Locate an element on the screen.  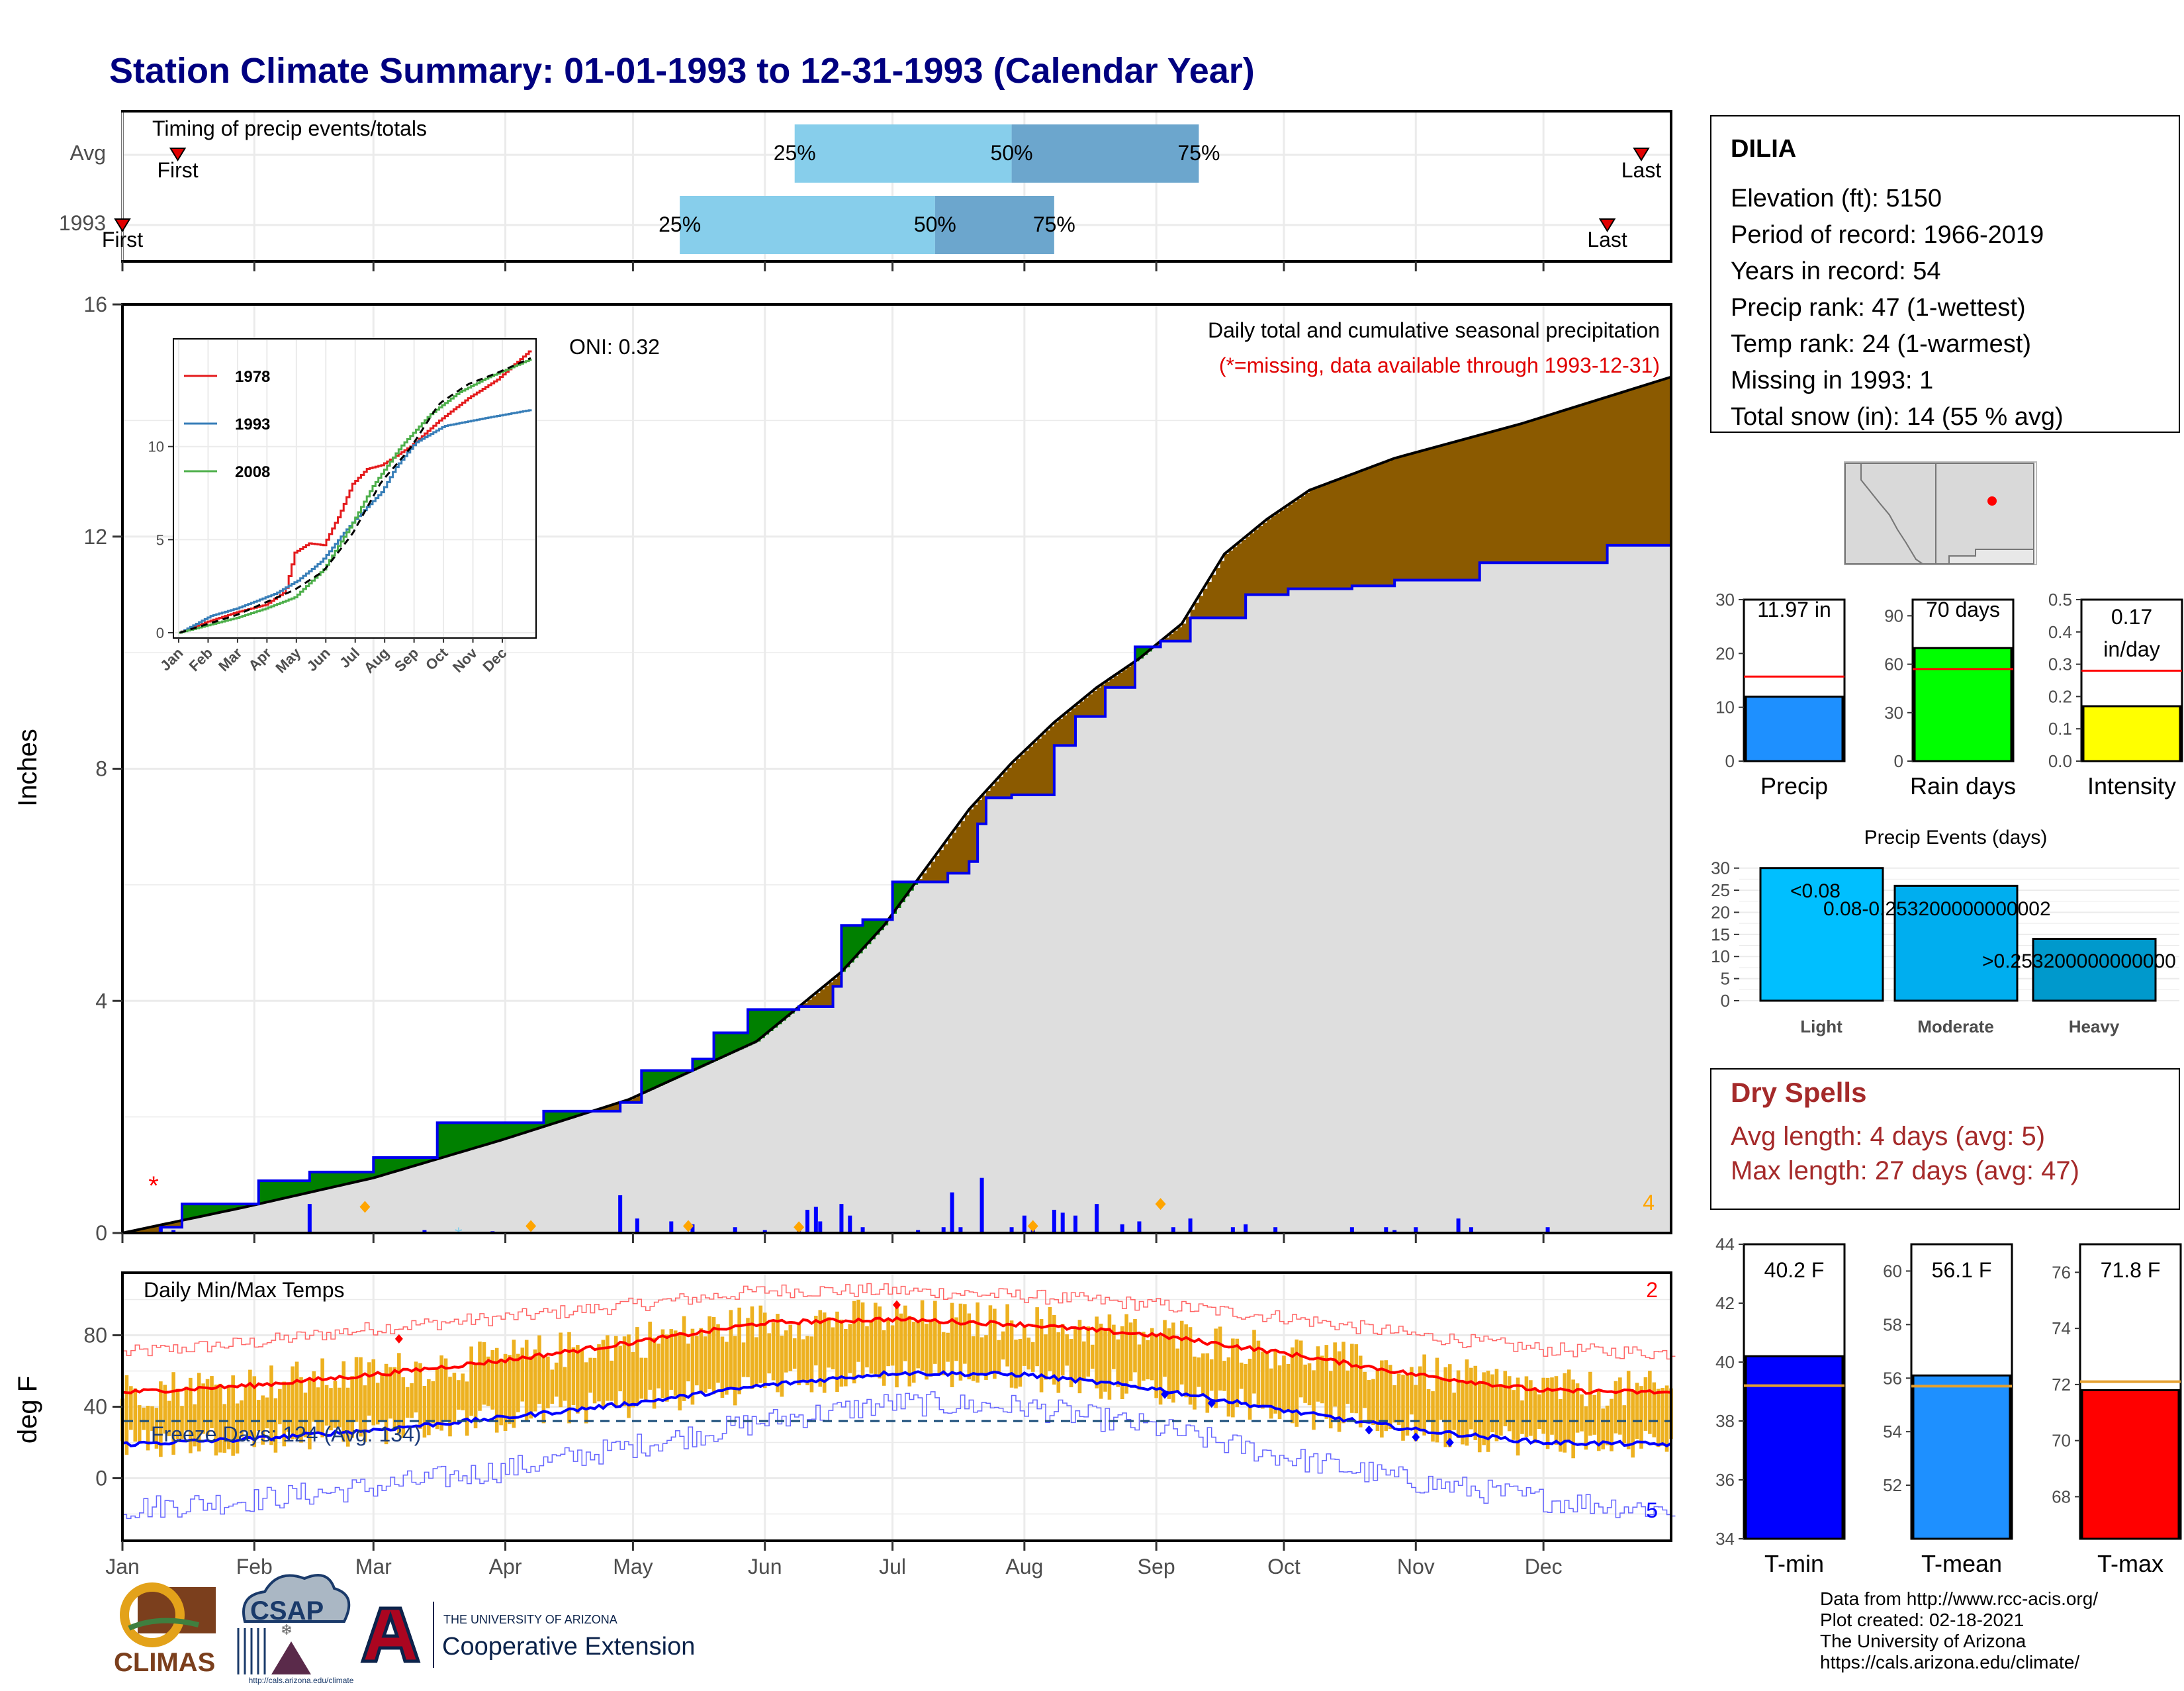
event-bar-moderate is located at coordinates (1956, 943).